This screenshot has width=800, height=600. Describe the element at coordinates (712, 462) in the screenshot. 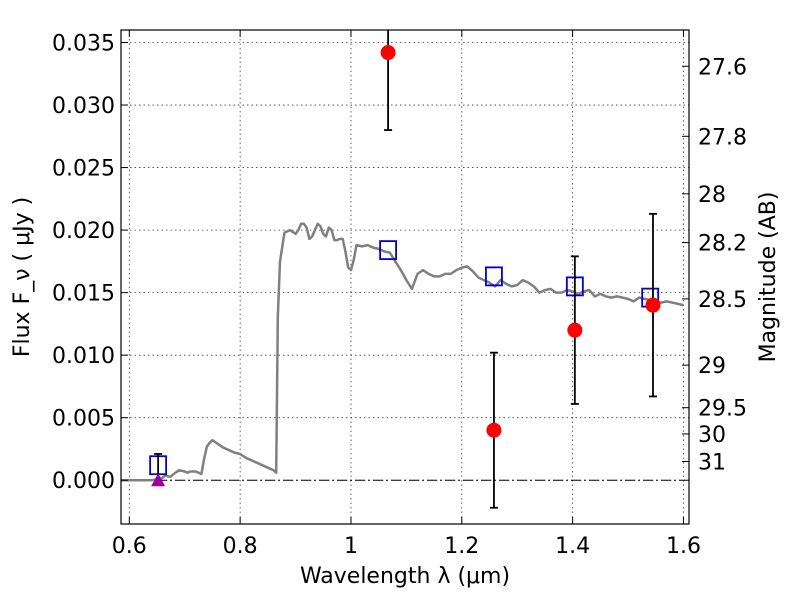

I see `right-tick-label: 31` at that location.